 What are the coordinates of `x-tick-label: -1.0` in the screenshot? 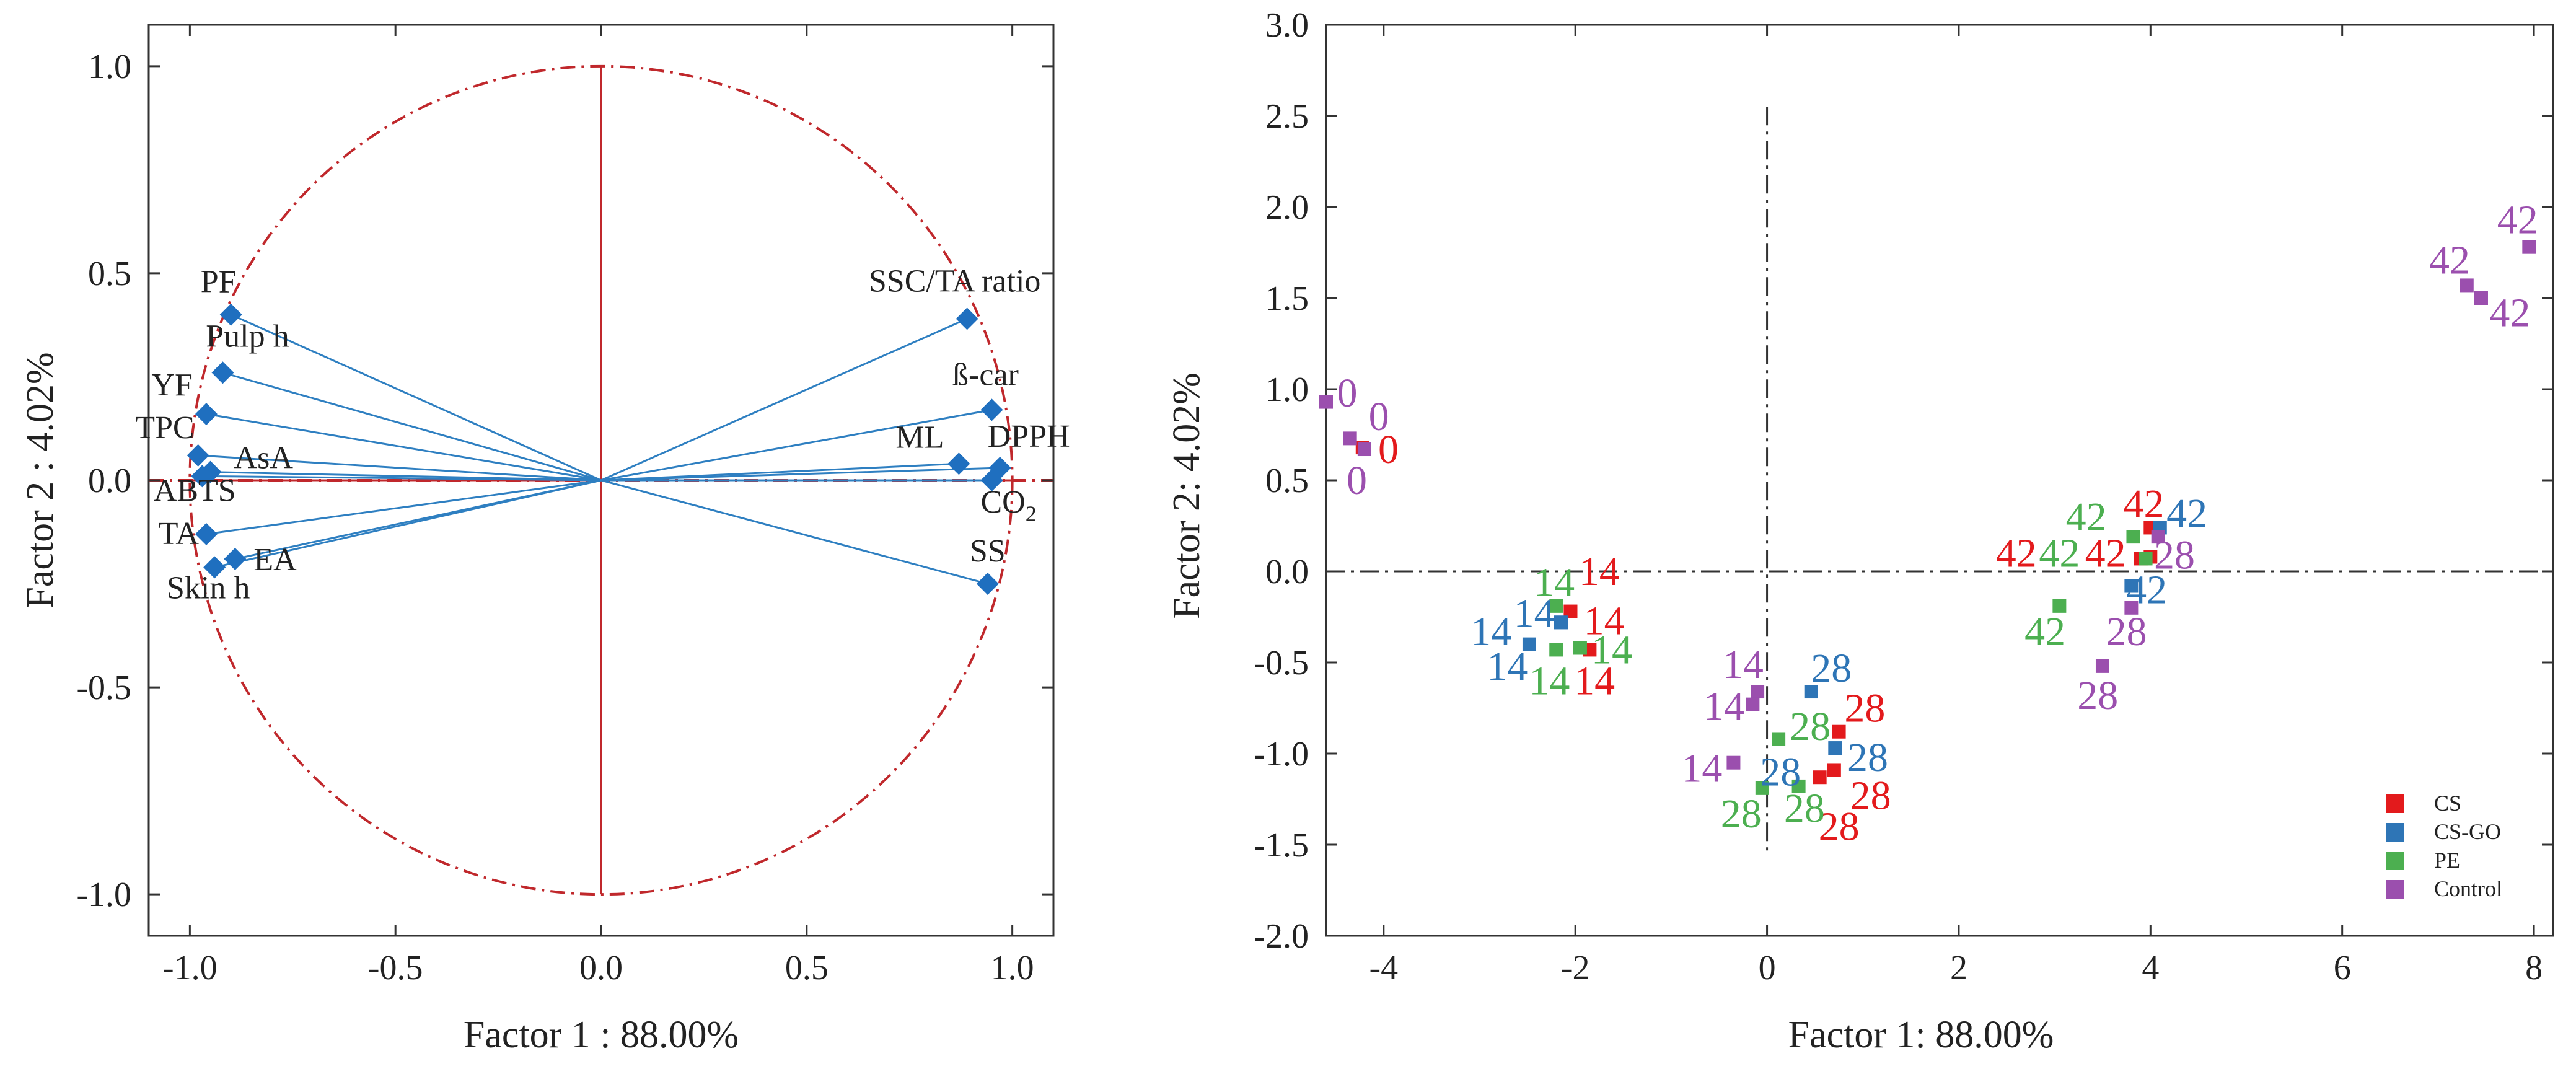 It's located at (190, 968).